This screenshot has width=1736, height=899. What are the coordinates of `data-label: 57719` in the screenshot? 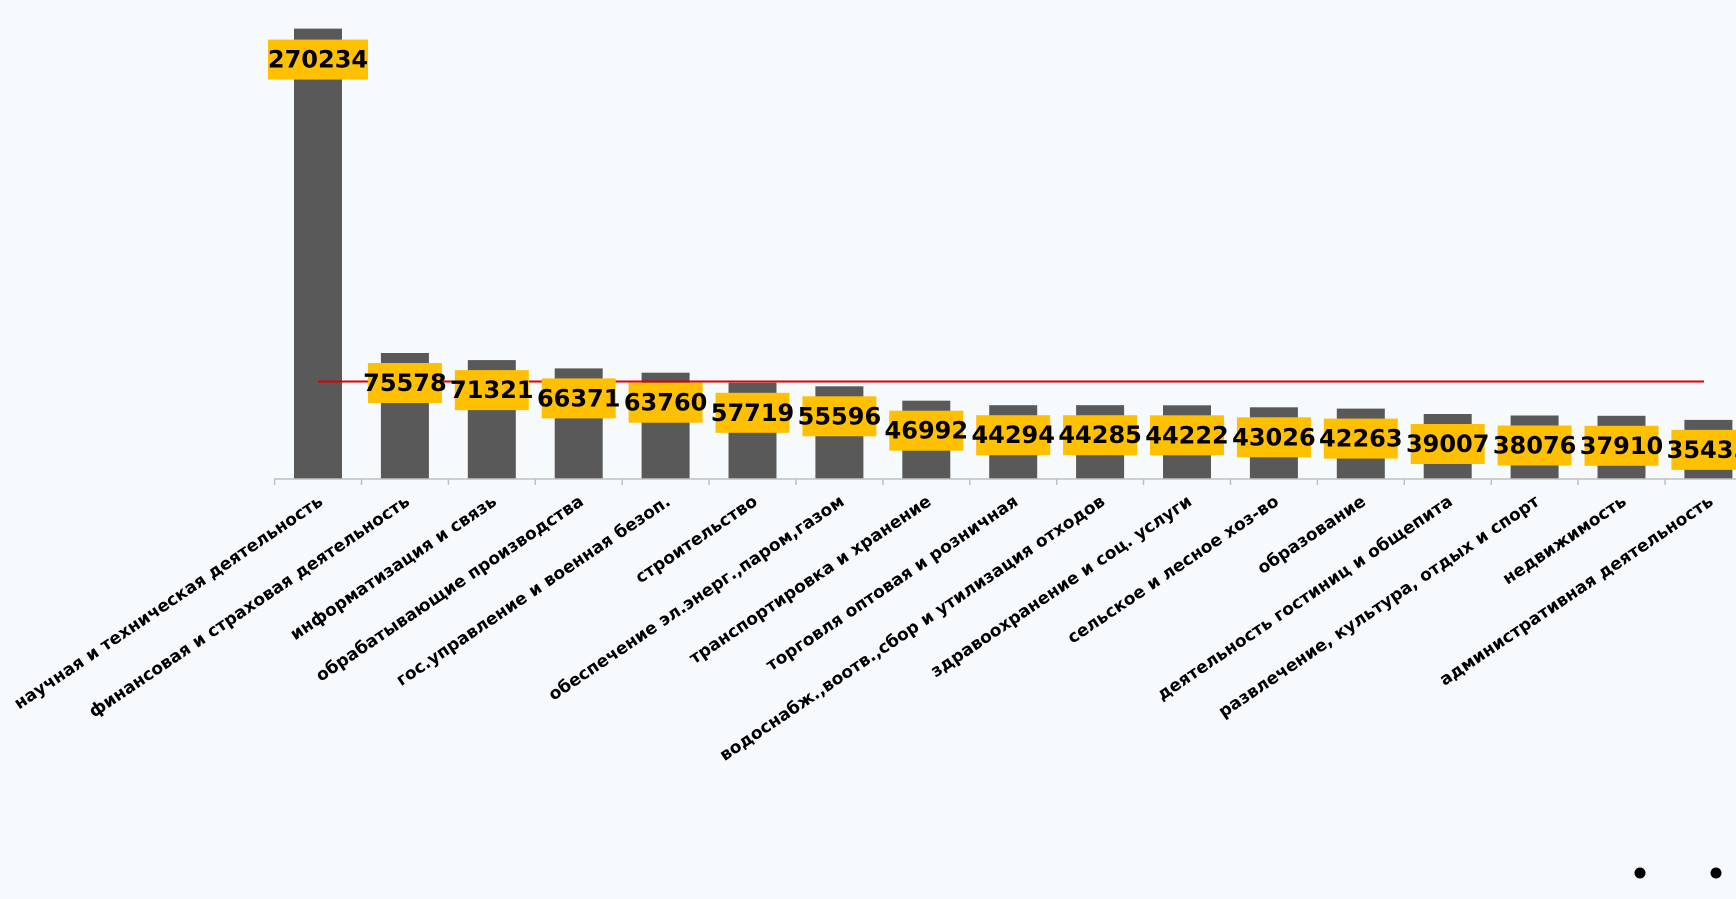 It's located at (753, 412).